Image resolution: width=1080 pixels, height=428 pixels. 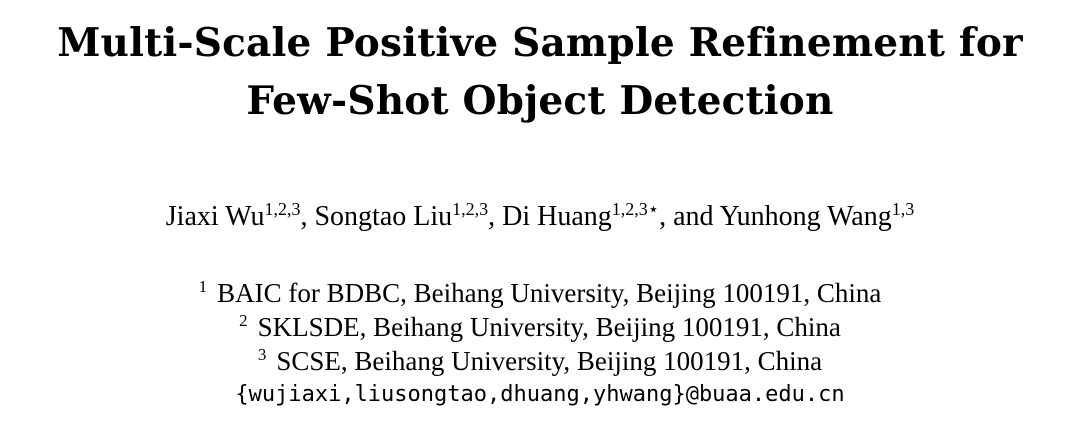 What do you see at coordinates (243, 320) in the screenshot?
I see `affiliation-mark: 2` at bounding box center [243, 320].